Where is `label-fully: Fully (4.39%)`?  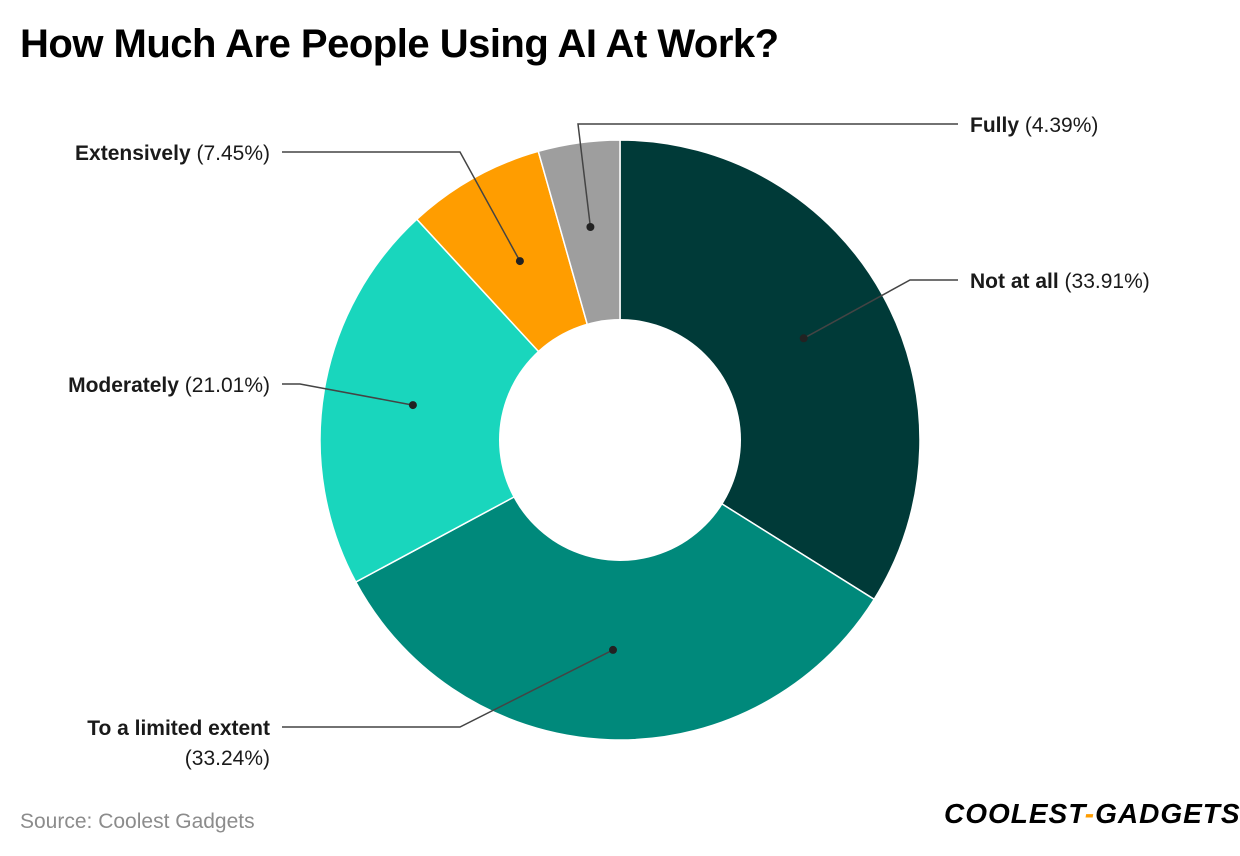
label-fully: Fully (4.39%) is located at coordinates (1034, 125).